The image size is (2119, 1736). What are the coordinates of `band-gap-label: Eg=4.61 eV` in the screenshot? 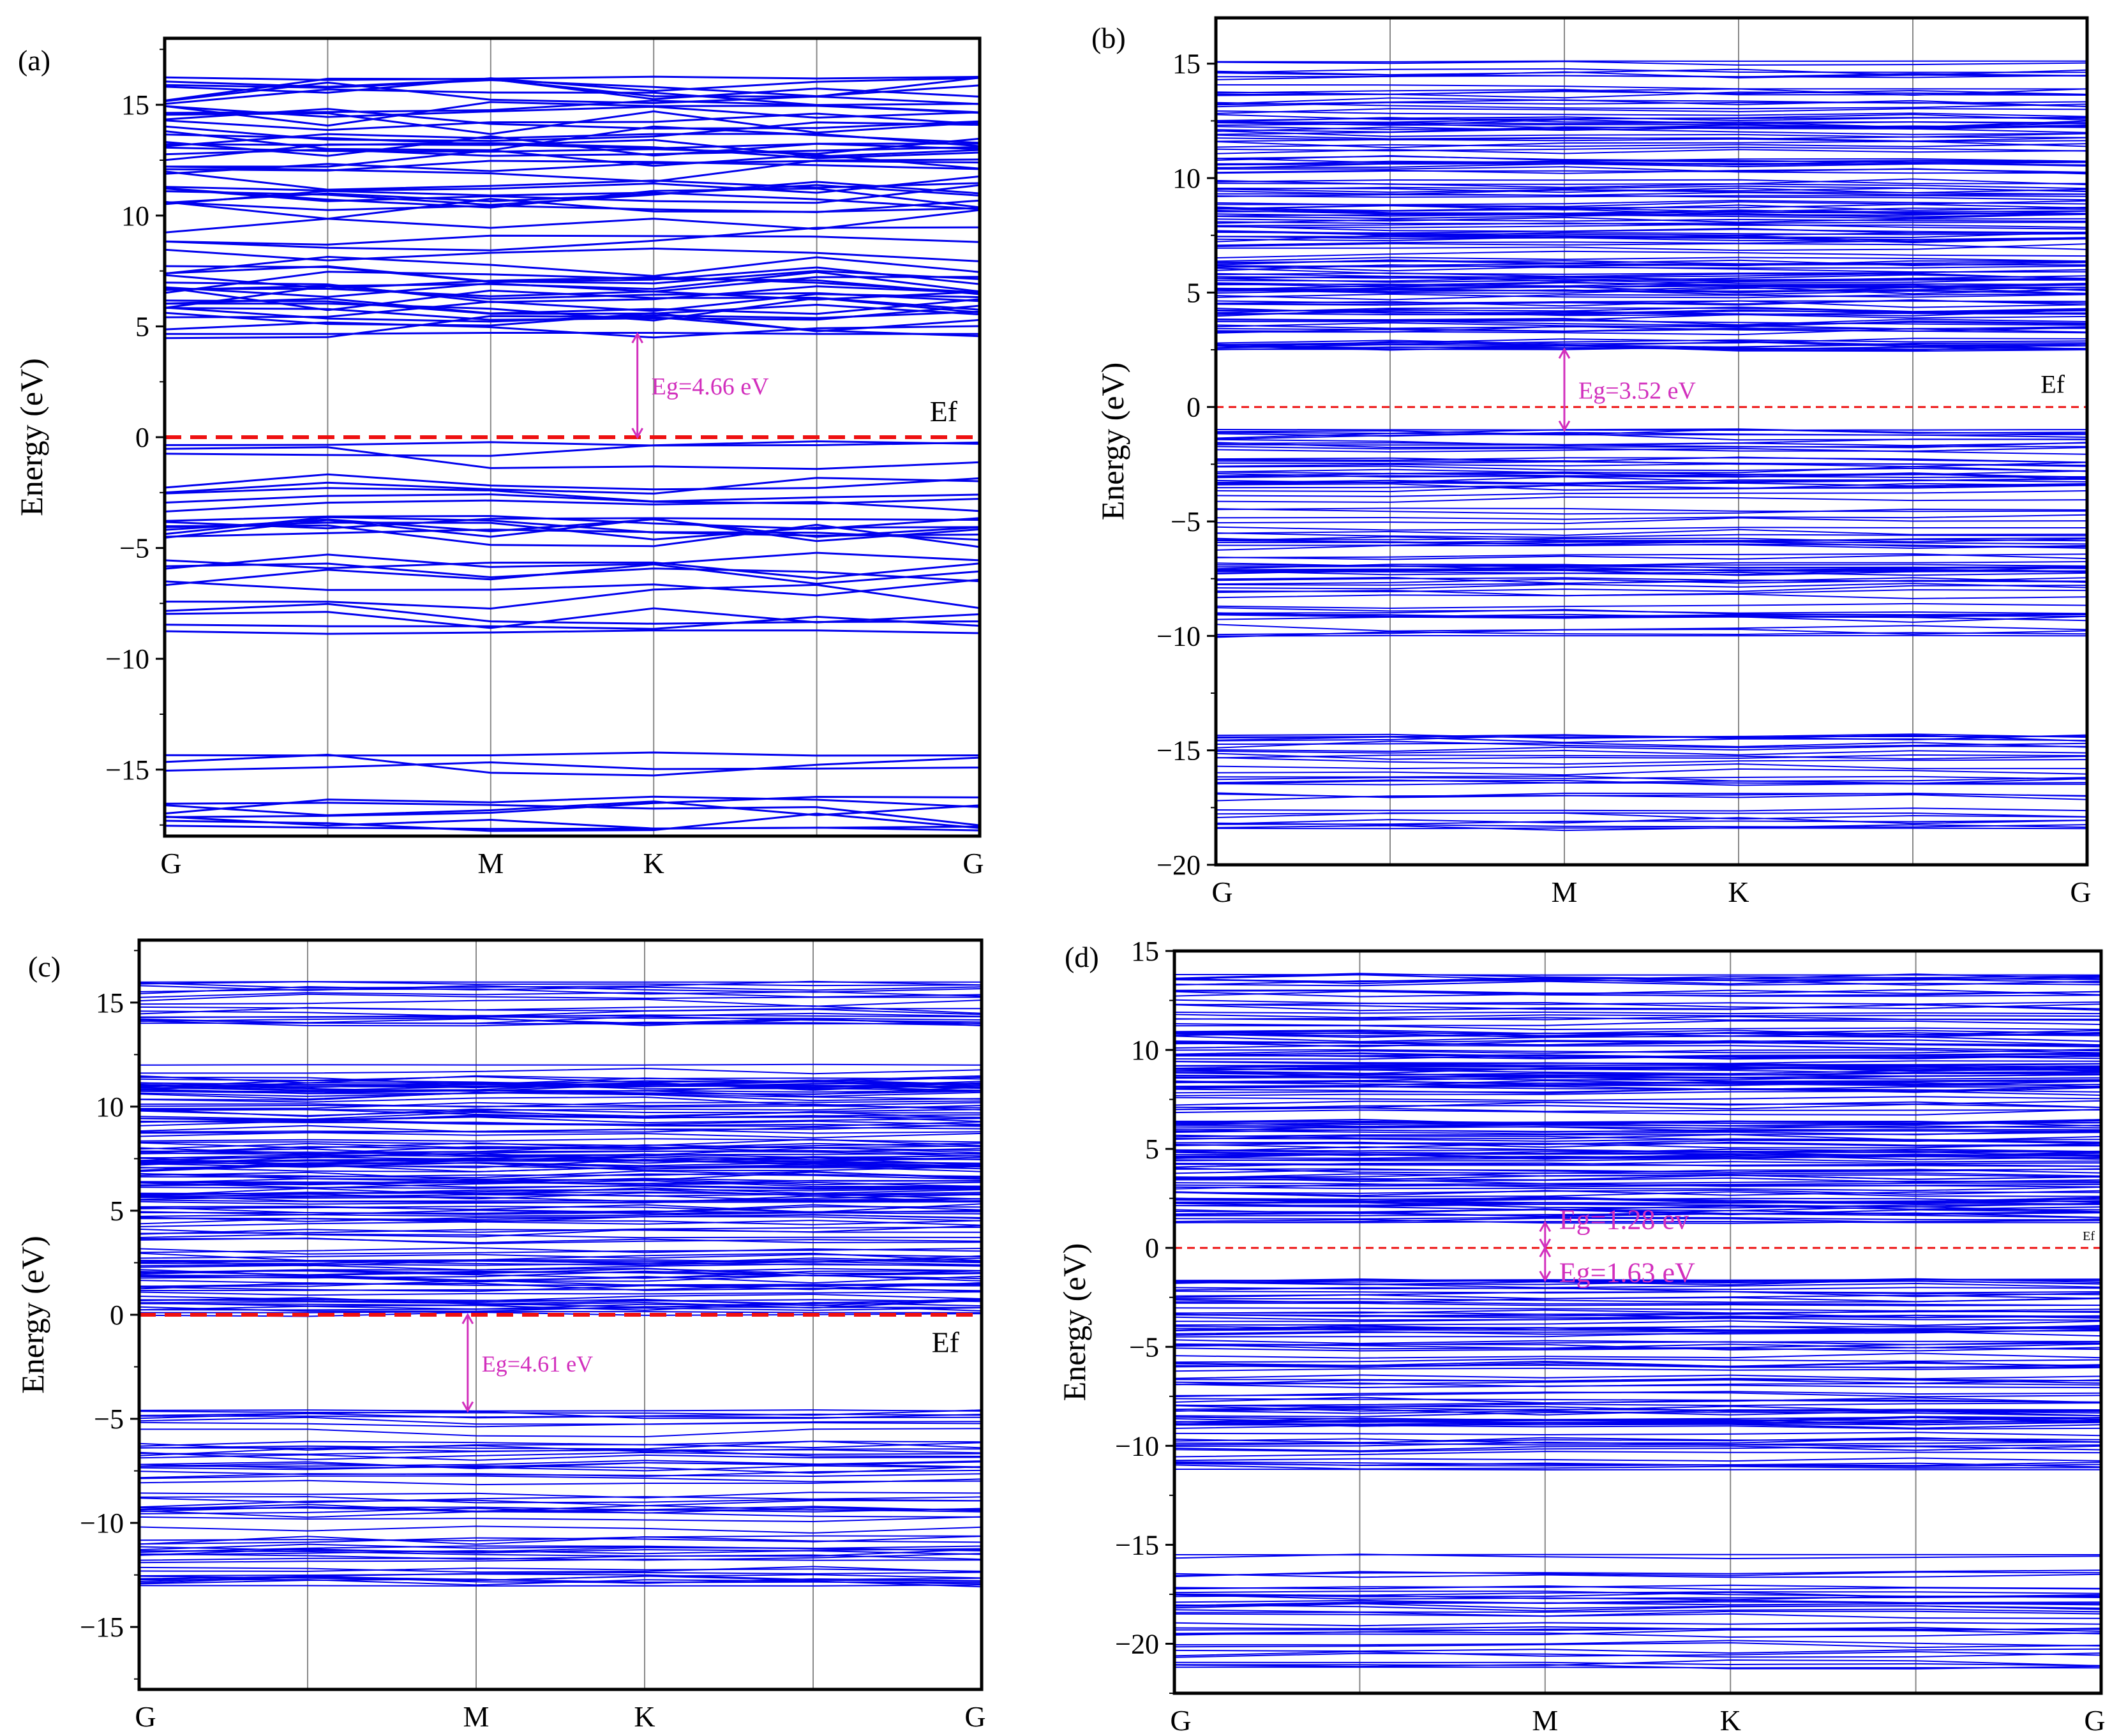 It's located at (537, 1364).